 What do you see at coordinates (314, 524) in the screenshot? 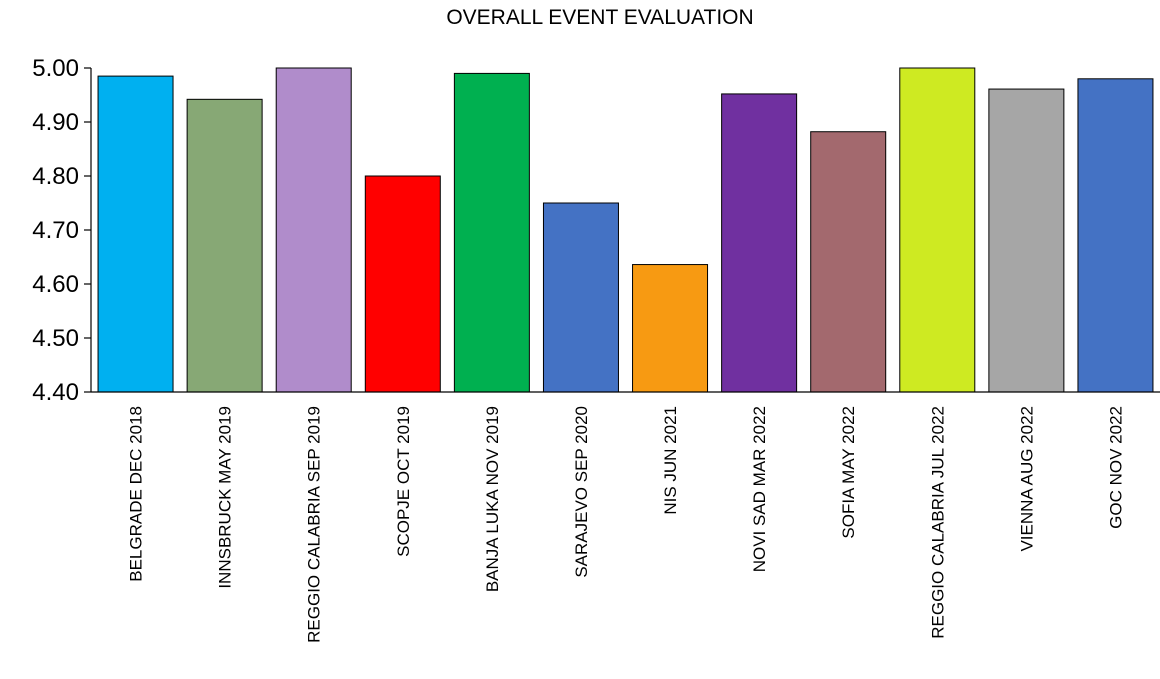
I see `x-tick-label: REGGIO CALABRIA SEP 2019` at bounding box center [314, 524].